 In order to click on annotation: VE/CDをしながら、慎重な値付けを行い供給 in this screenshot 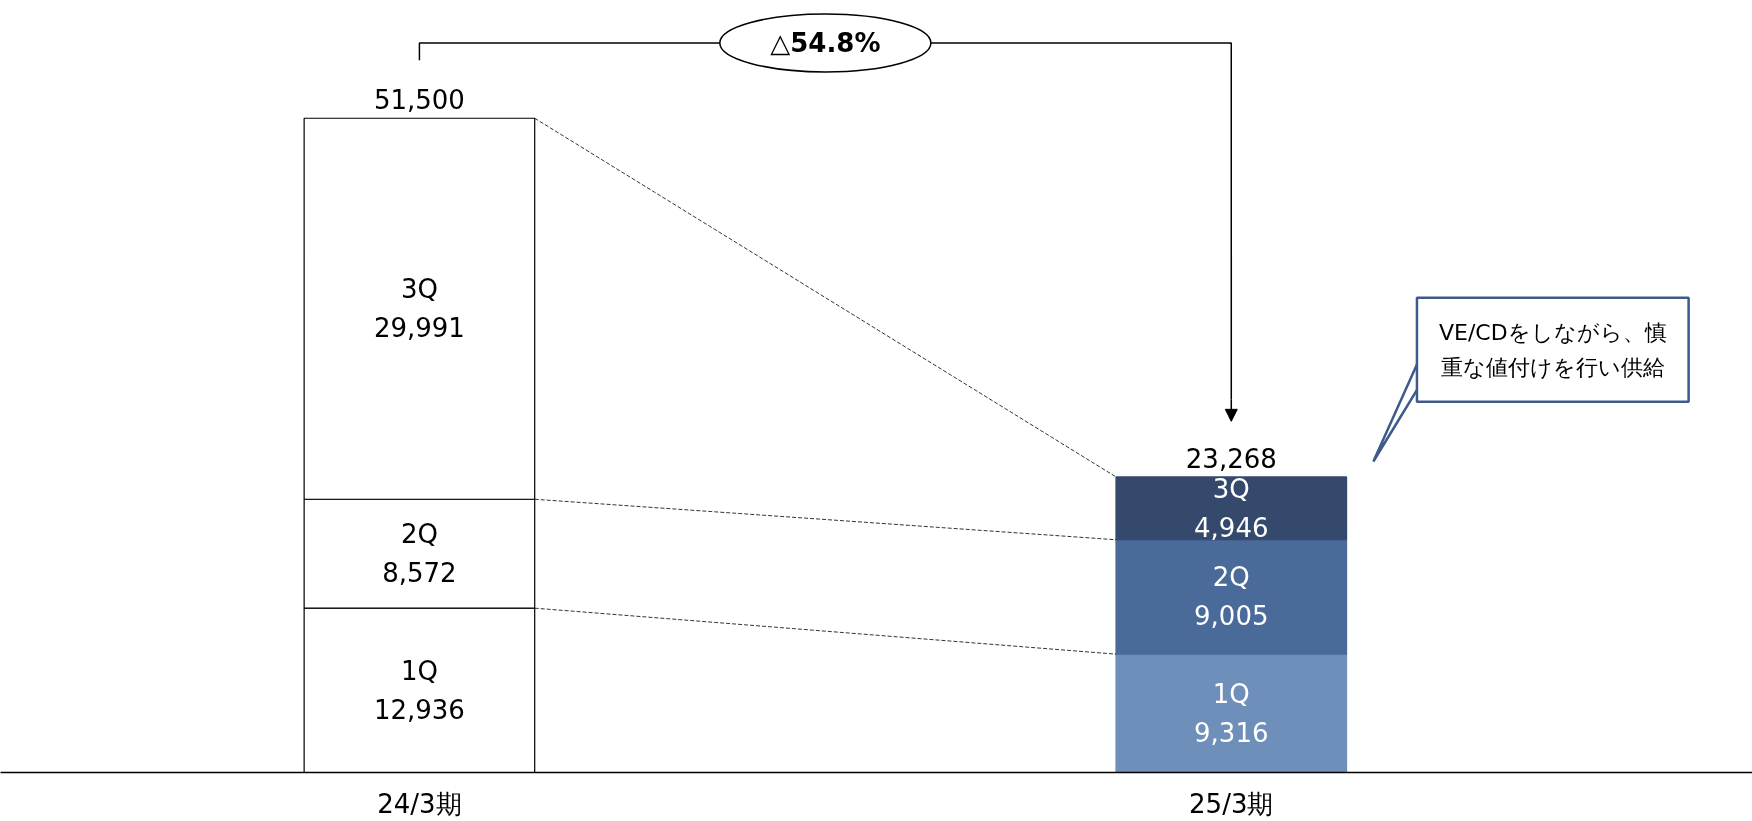, I will do `click(1552, 349)`.